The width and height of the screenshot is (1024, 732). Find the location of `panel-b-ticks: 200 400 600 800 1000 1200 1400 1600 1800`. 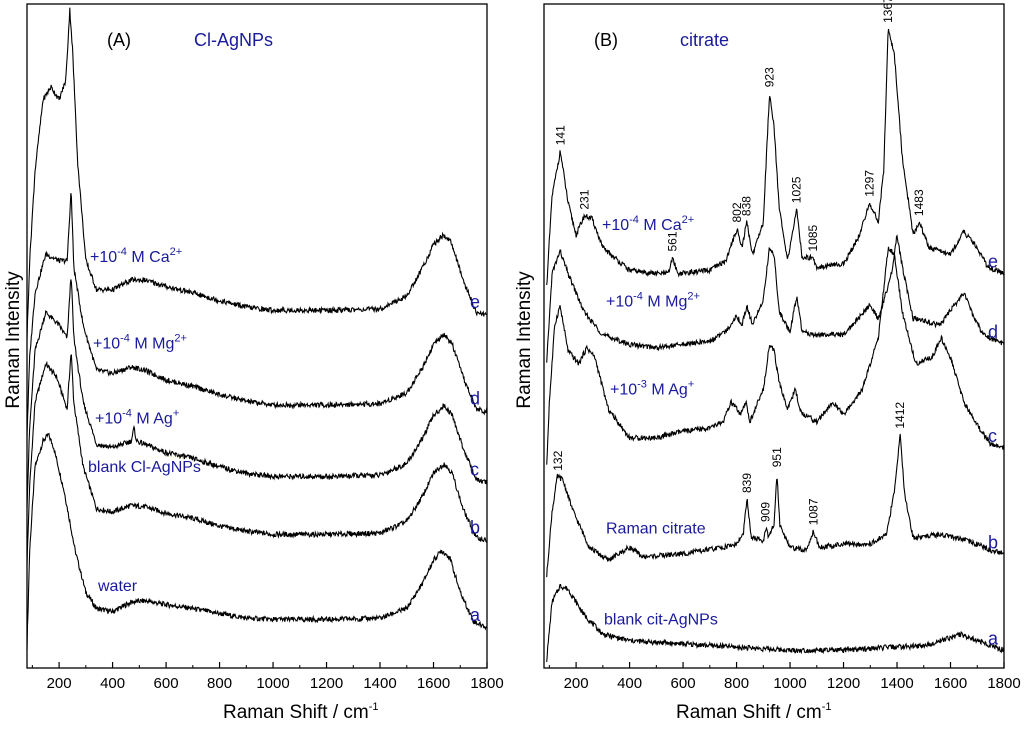

panel-b-ticks: 200 400 600 800 1000 1200 1400 1600 1800 is located at coordinates (784, 677).